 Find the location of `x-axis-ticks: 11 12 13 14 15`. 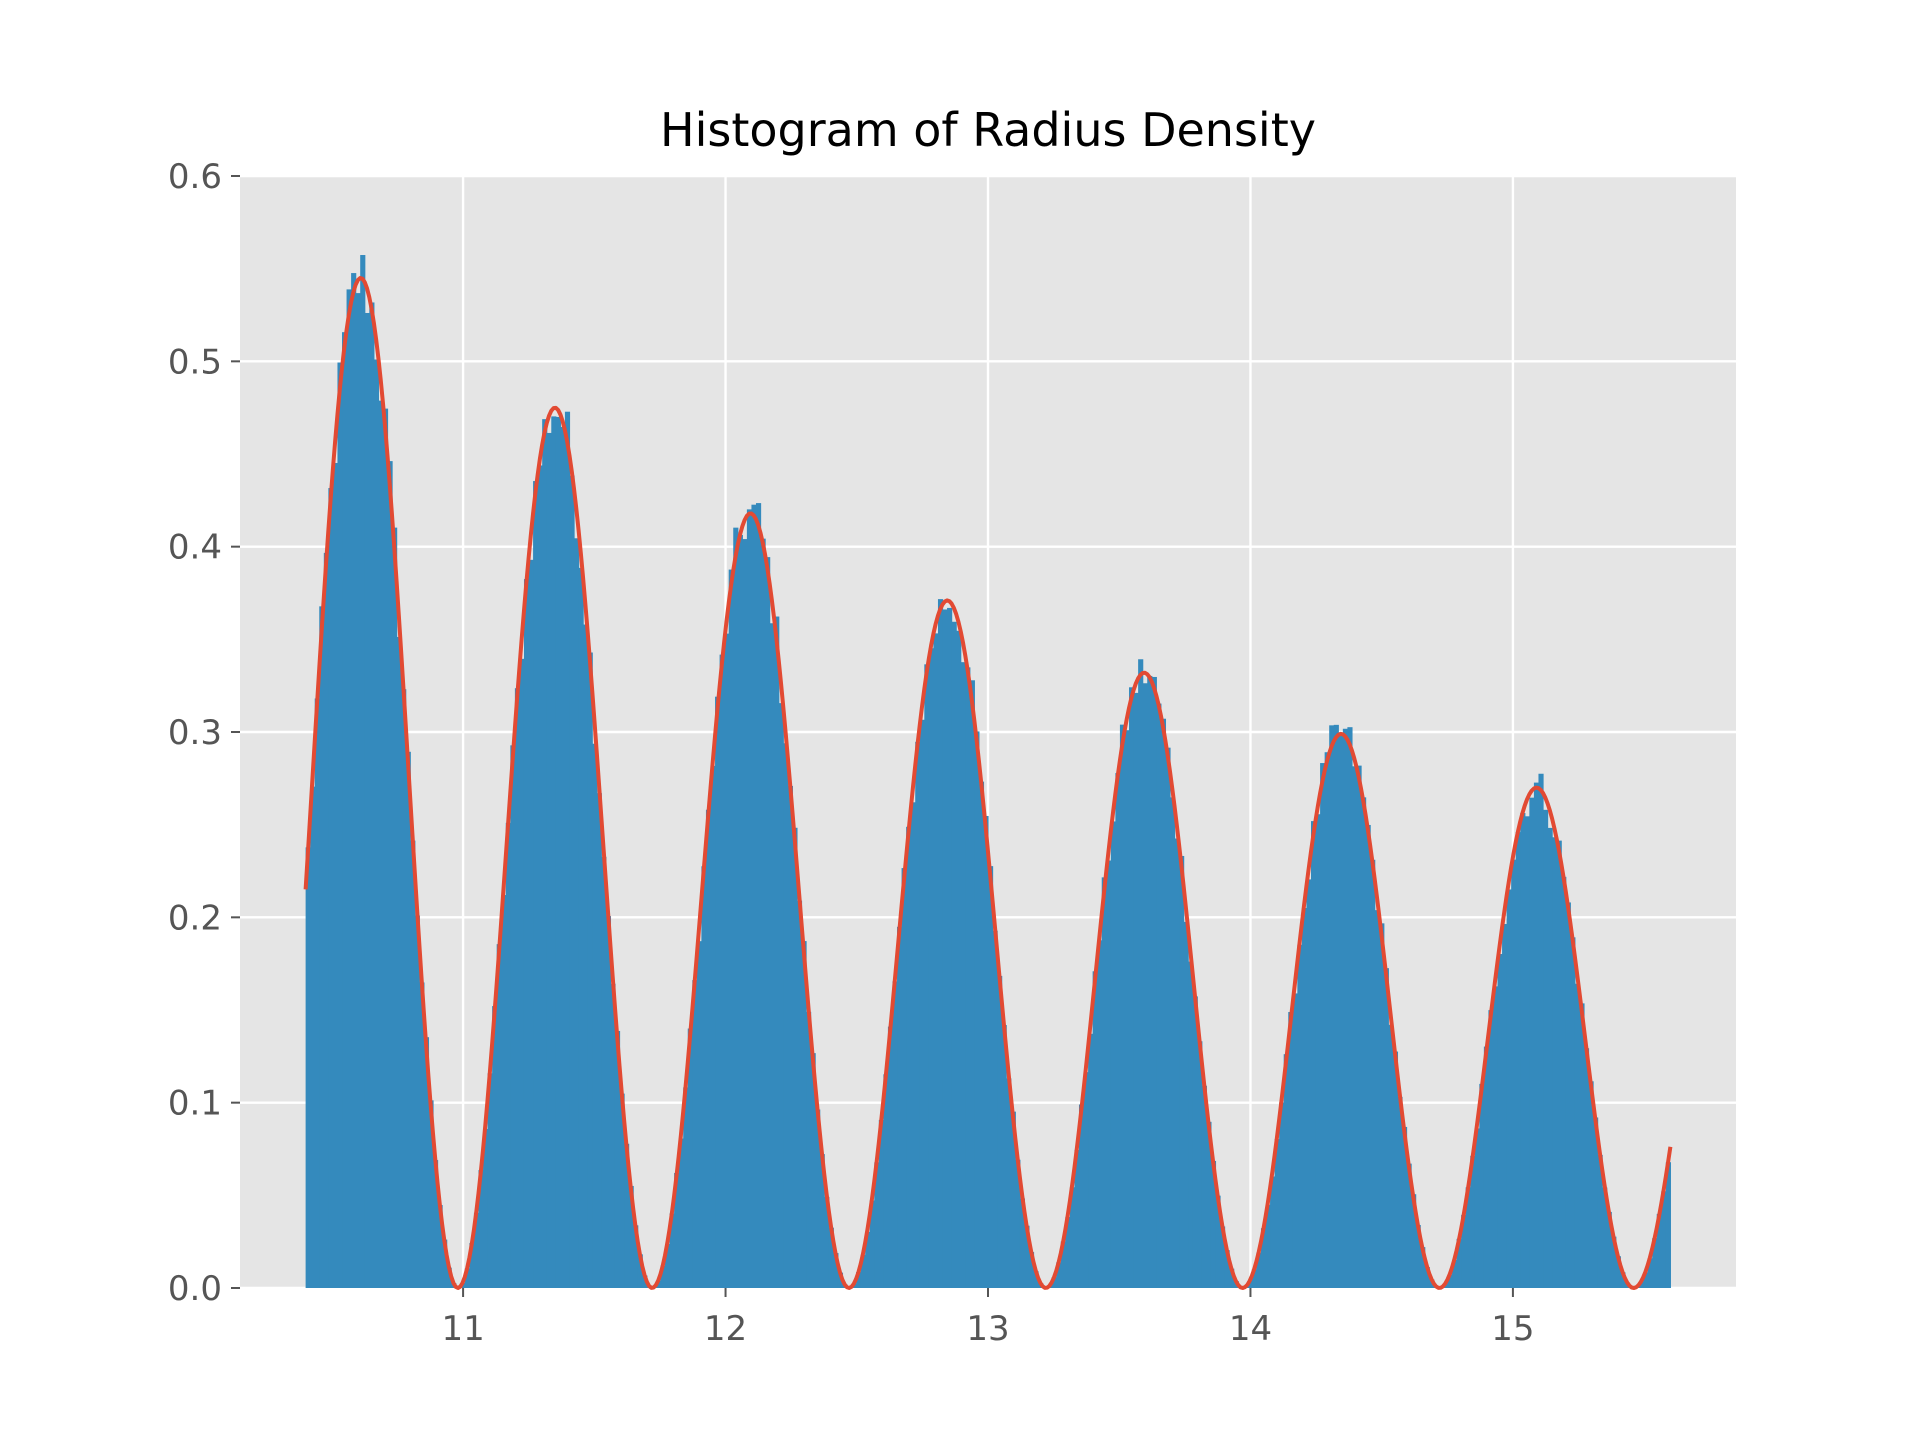

x-axis-ticks: 11 12 13 14 15 is located at coordinates (988, 1318).